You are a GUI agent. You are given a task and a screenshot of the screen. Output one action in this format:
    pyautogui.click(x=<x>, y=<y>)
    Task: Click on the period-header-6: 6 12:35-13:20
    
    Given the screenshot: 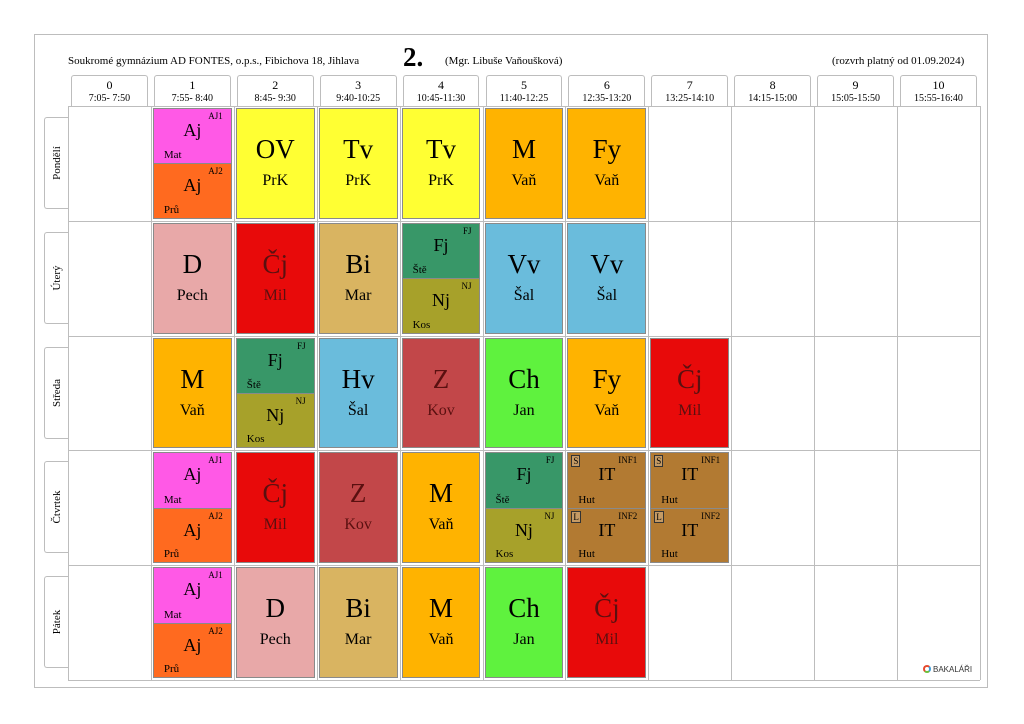 What is the action you would take?
    pyautogui.click(x=607, y=90)
    